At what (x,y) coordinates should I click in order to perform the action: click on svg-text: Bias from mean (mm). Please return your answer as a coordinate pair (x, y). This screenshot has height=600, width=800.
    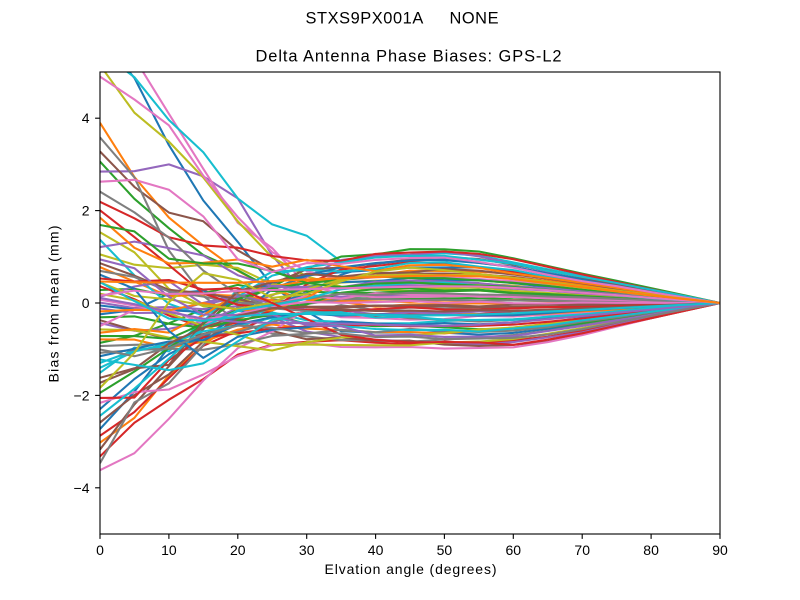
    Looking at the image, I should click on (54, 304).